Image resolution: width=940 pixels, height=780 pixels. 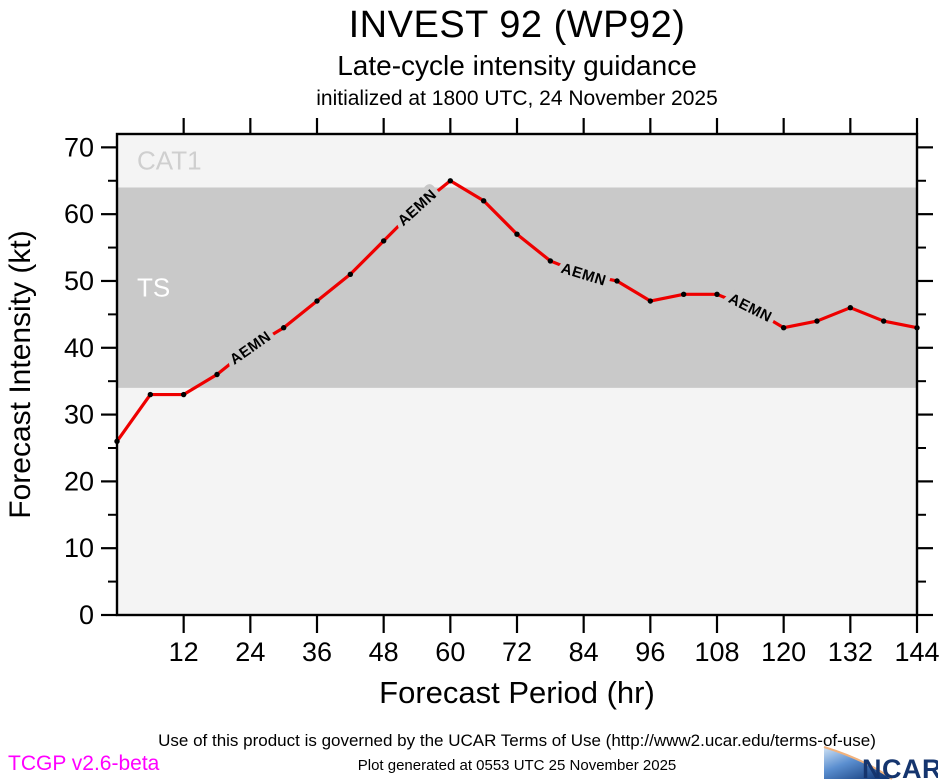 What do you see at coordinates (384, 652) in the screenshot?
I see `x-tick-label: 48` at bounding box center [384, 652].